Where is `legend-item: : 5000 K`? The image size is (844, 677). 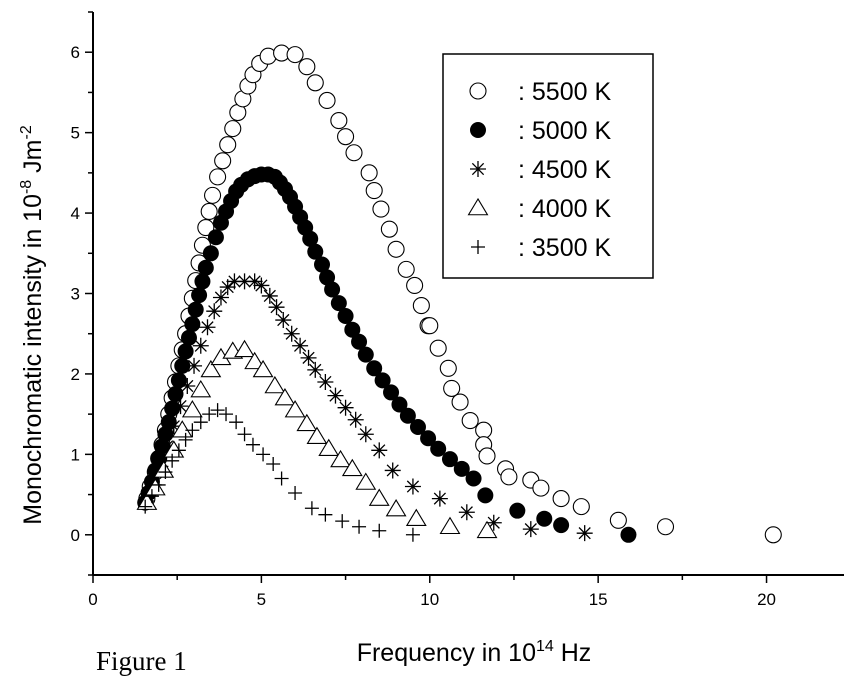 legend-item: : 5000 K is located at coordinates (540, 131).